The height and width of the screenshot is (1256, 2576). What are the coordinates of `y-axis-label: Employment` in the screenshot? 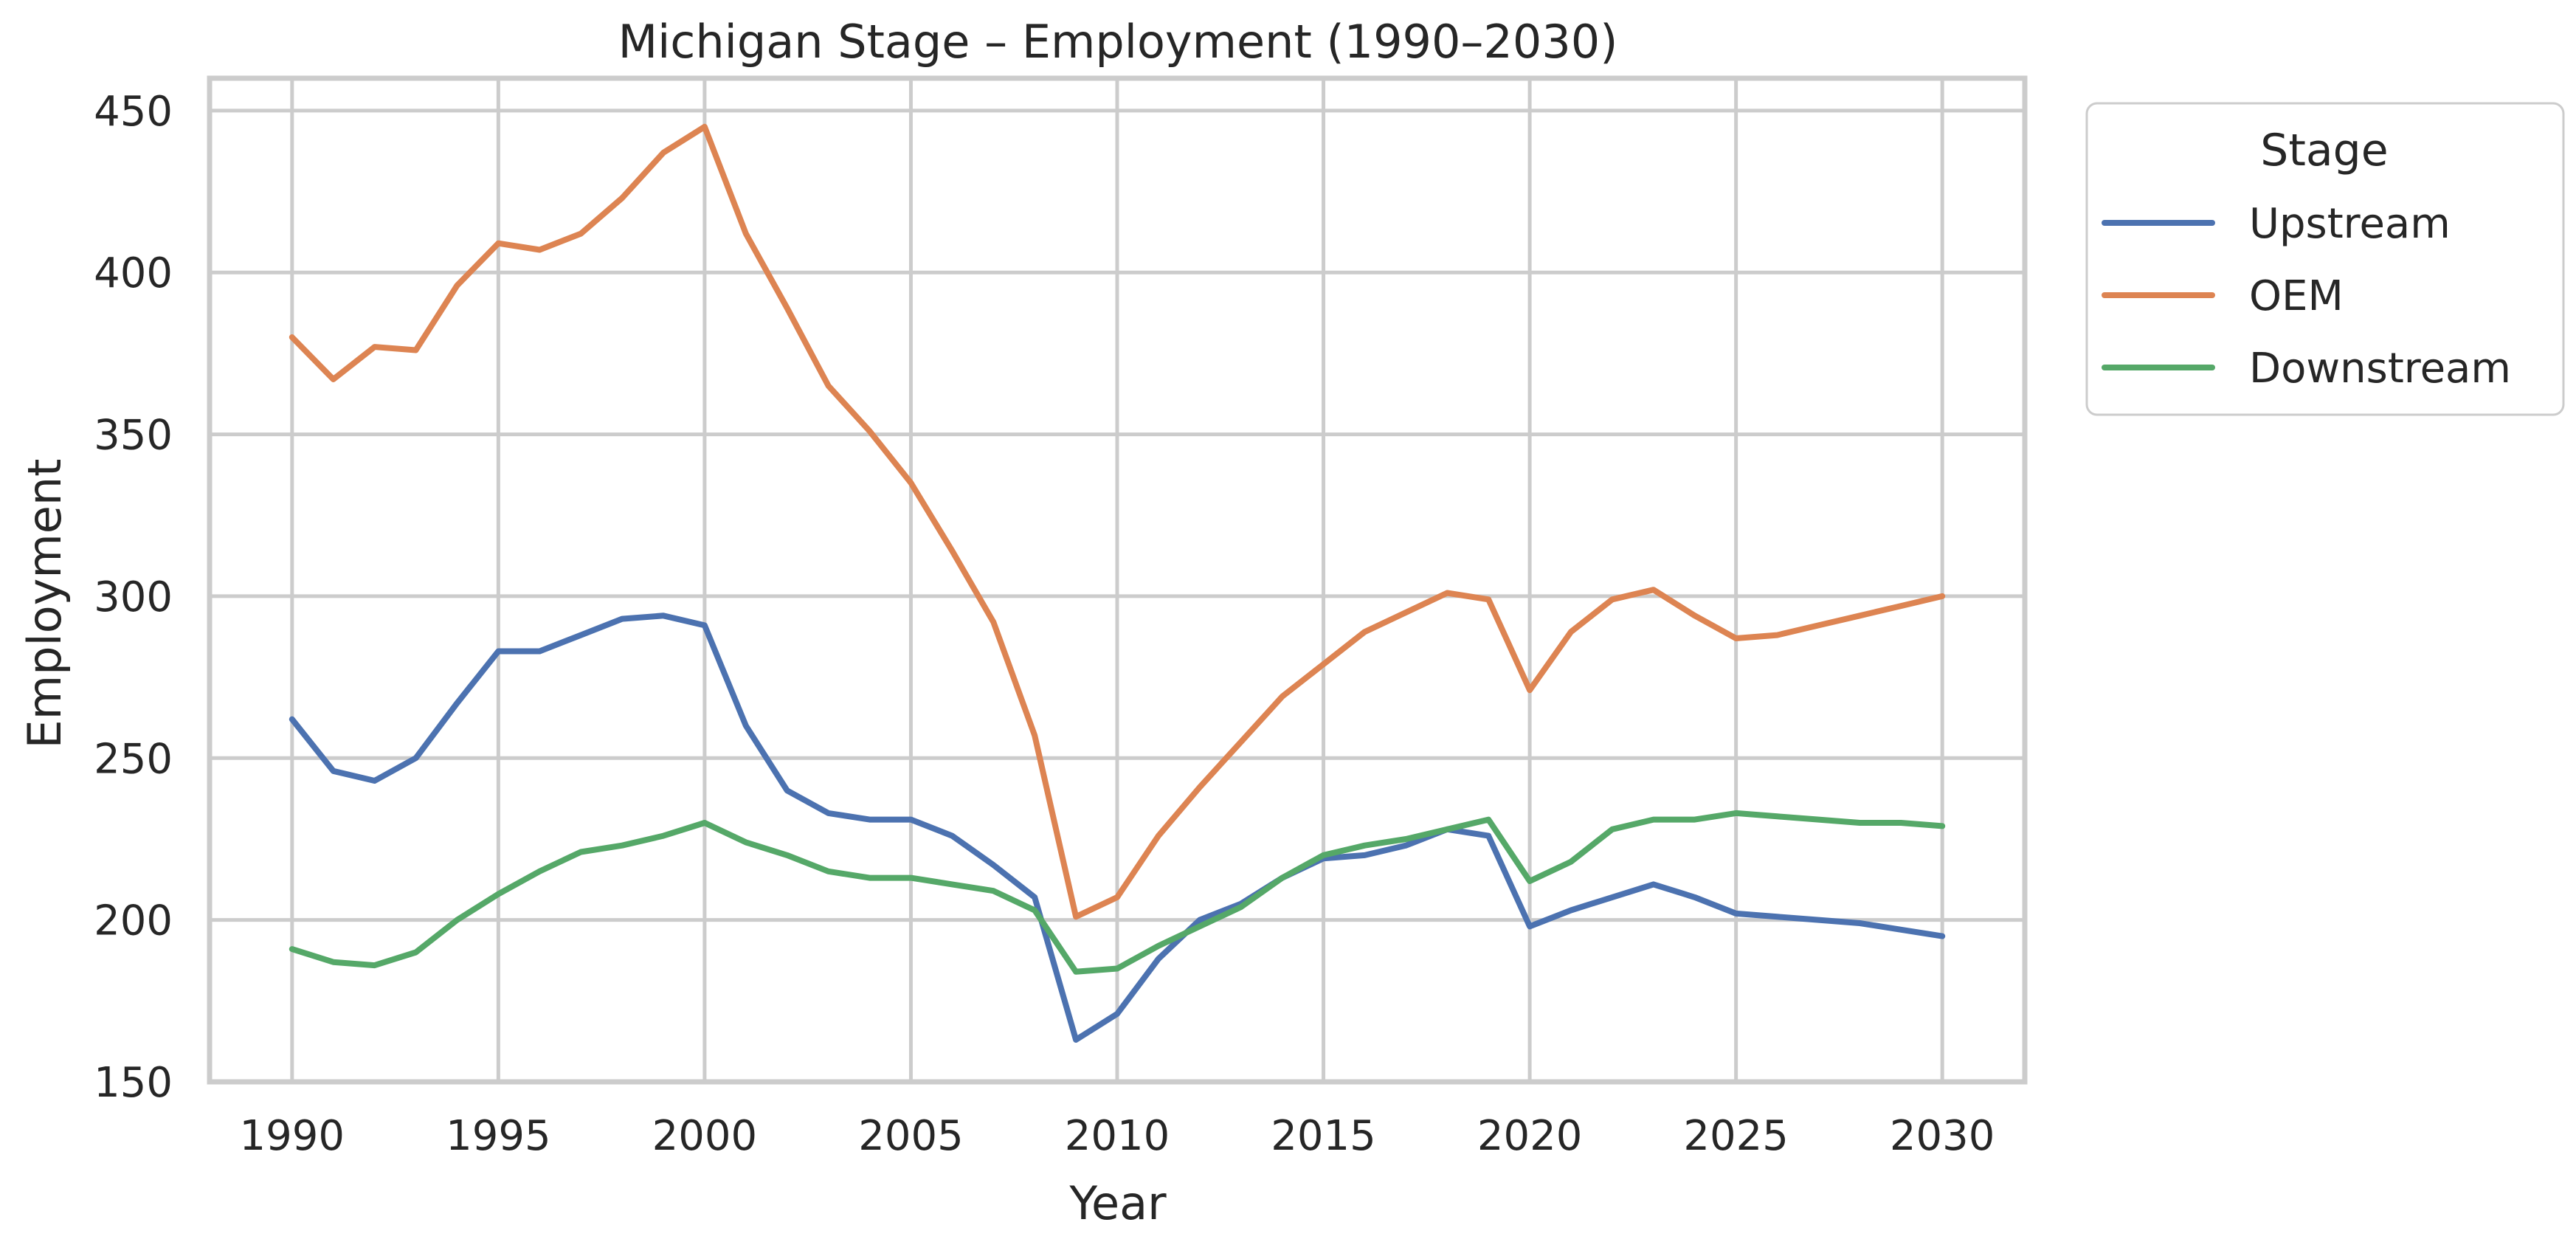 It's located at (45, 604).